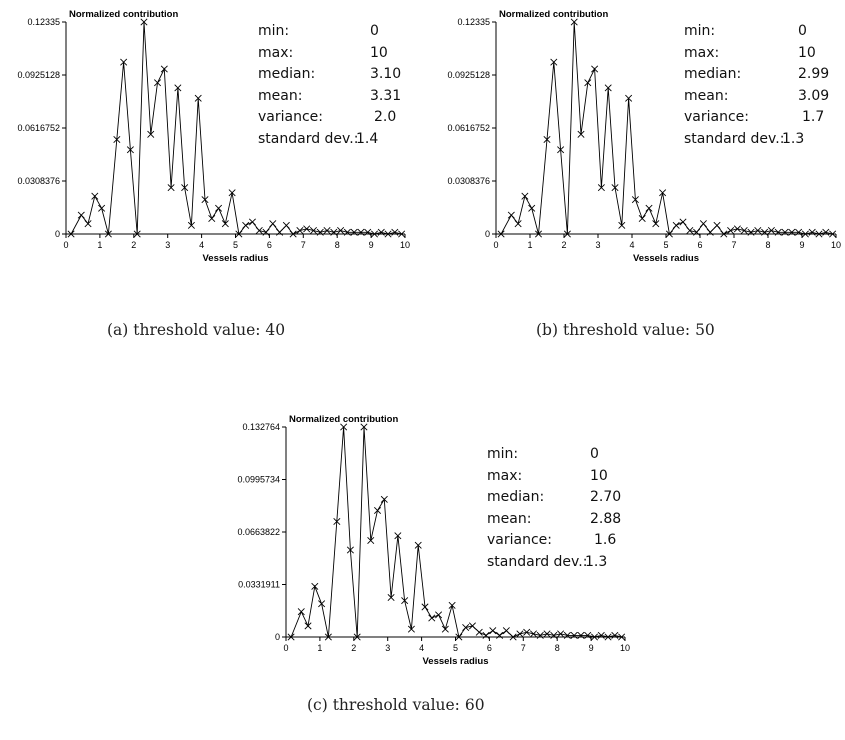  What do you see at coordinates (764, 118) in the screenshot?
I see `stat-row-variance: variance: 1.7` at bounding box center [764, 118].